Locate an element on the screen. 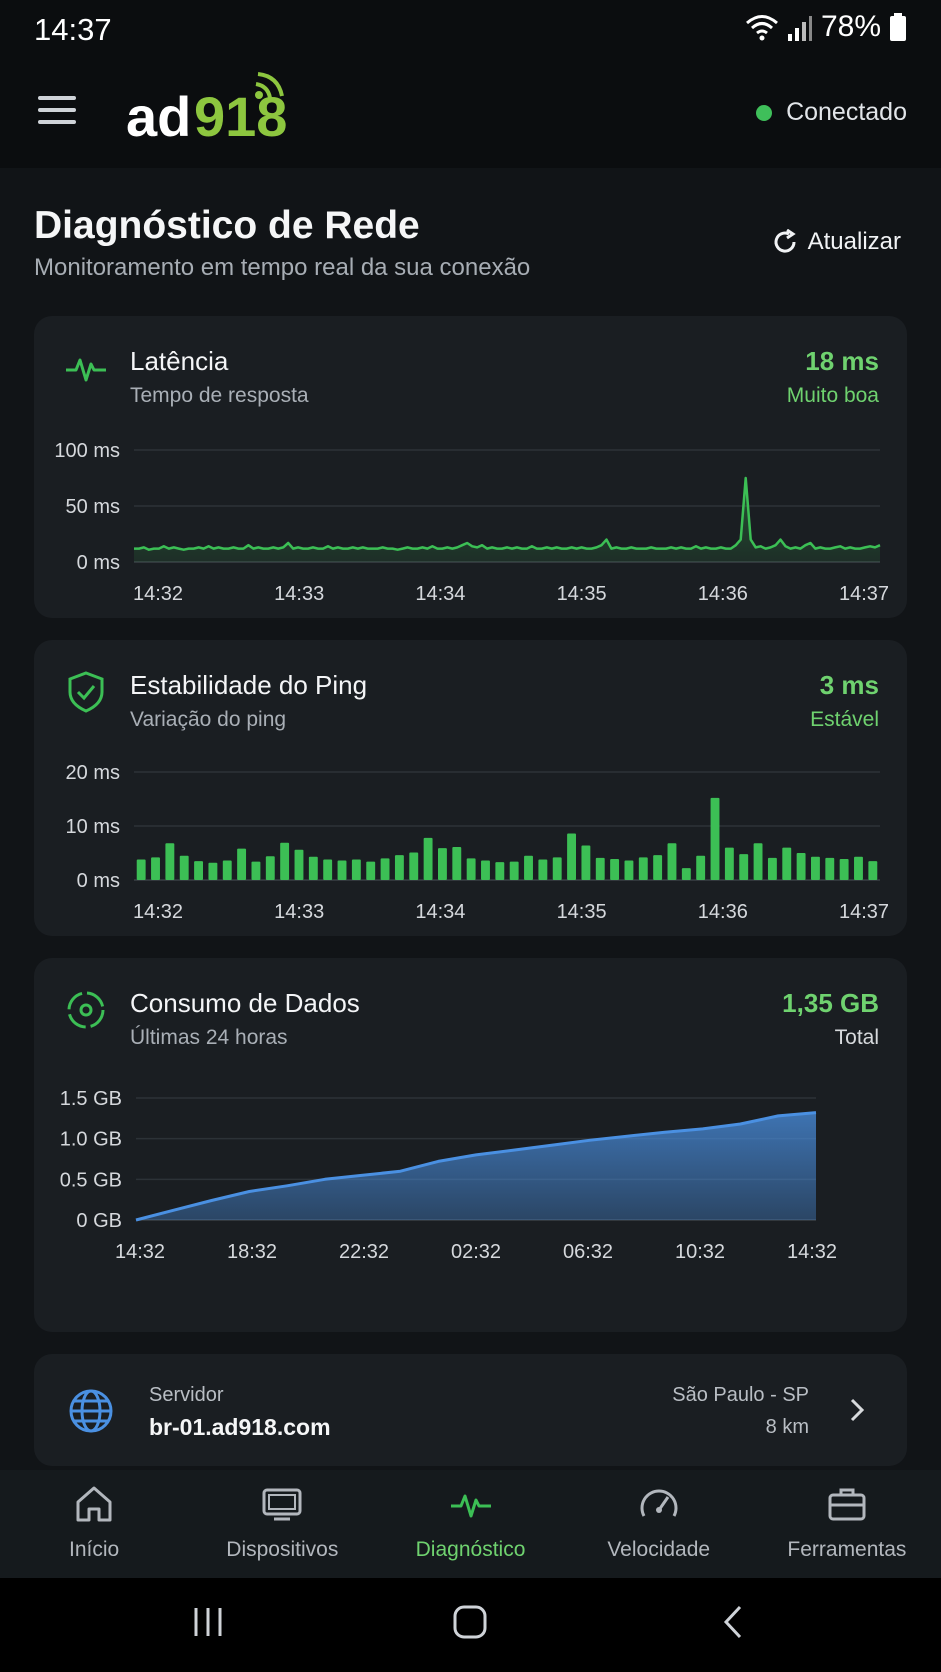 This screenshot has width=941, height=1672. home-button is located at coordinates (470, 1622).